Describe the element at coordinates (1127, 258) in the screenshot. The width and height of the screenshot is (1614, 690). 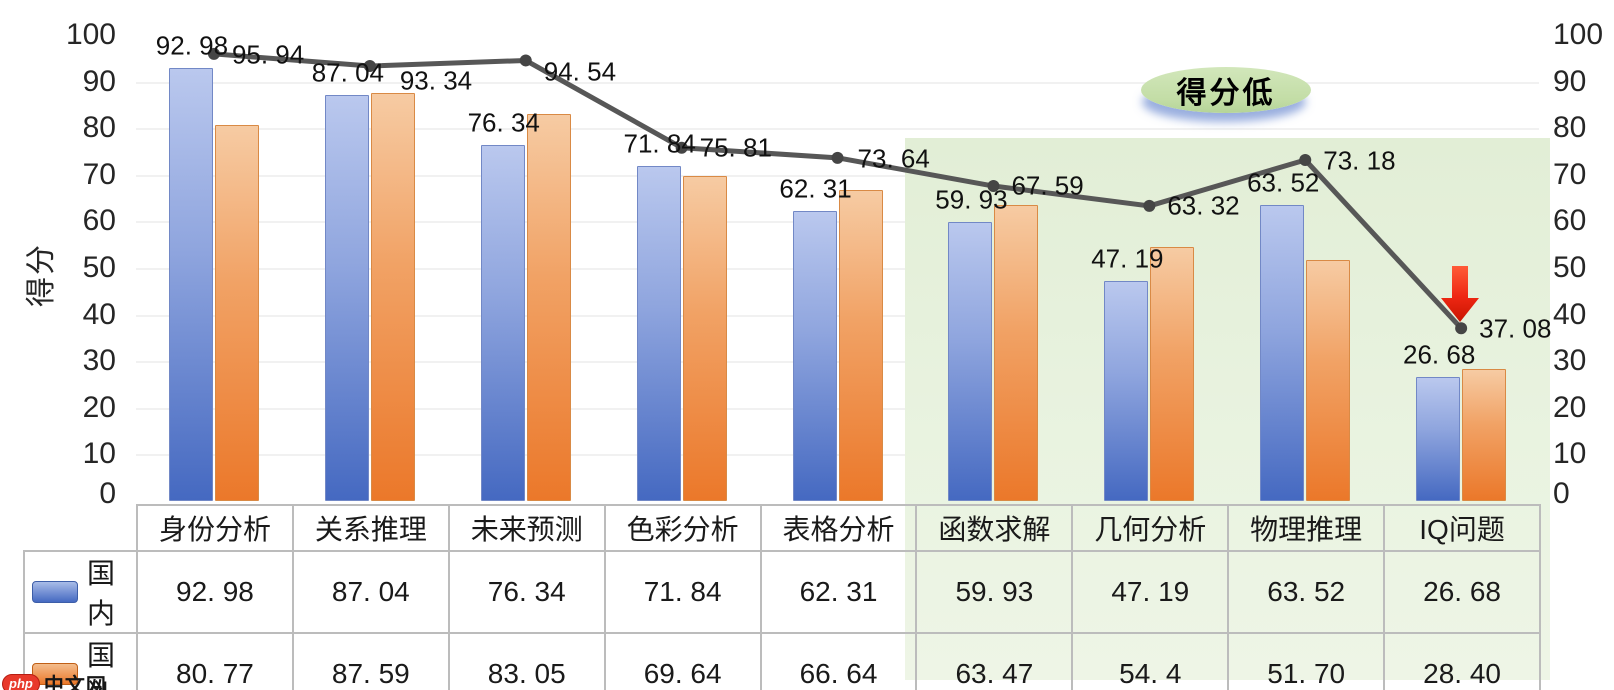
I see `bar-value-label-几何分析: 47. 19` at that location.